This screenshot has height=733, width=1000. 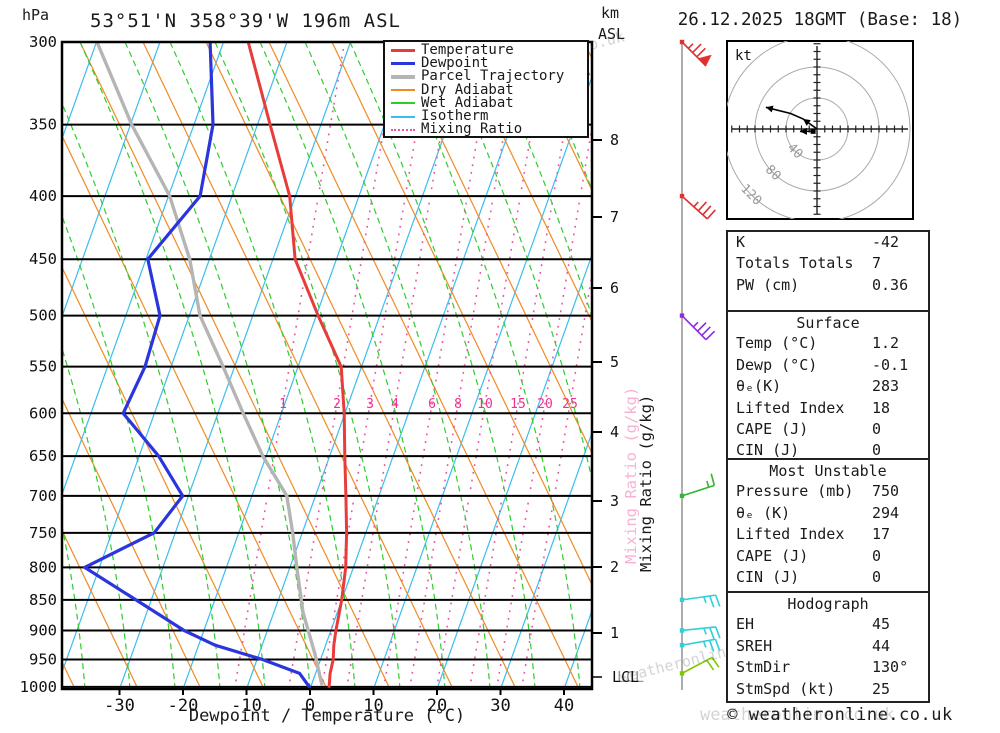 What do you see at coordinates (877, 555) in the screenshot?
I see `panel-row-value: 0` at bounding box center [877, 555].